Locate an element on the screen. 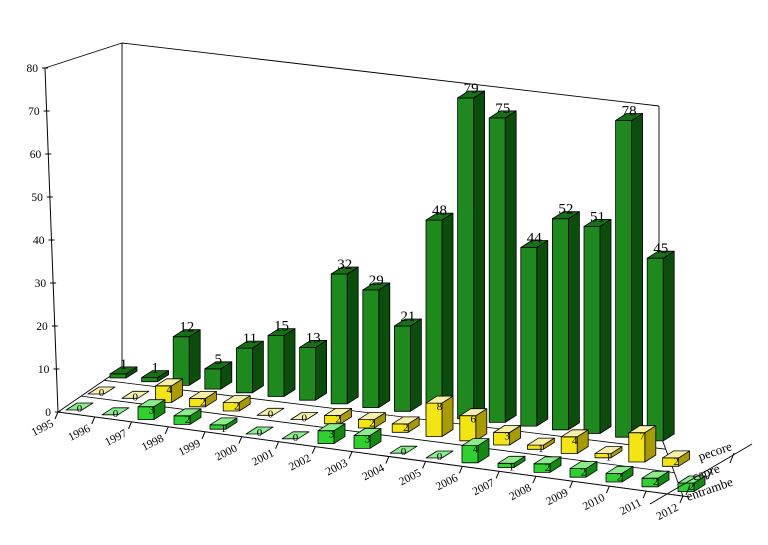  bar-label-pecore-2003: 29 is located at coordinates (376, 281).